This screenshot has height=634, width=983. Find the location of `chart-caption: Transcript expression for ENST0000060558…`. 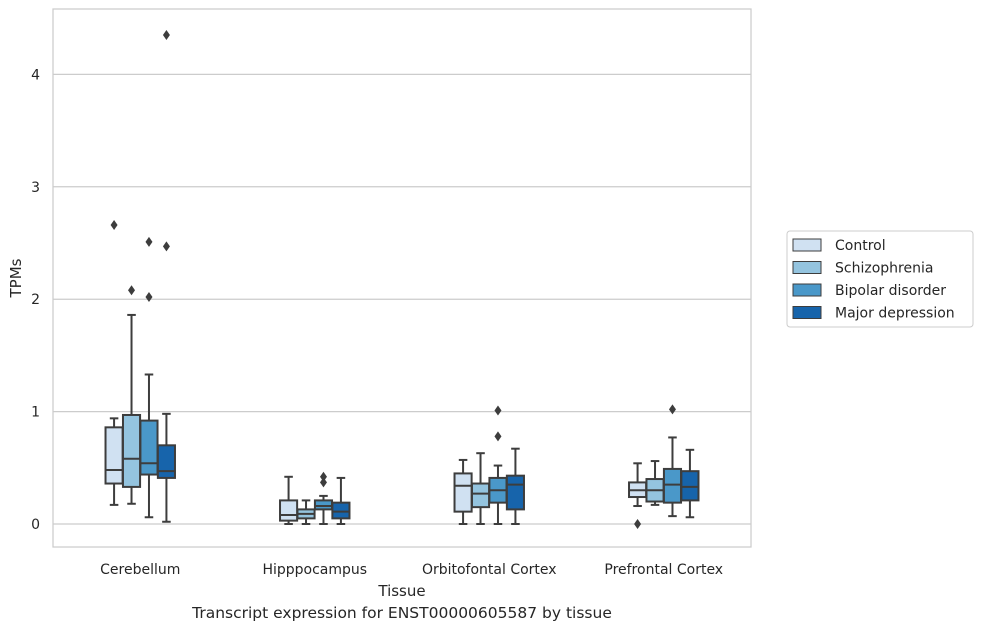

chart-caption: Transcript expression for ENST0000060558… is located at coordinates (402, 613).